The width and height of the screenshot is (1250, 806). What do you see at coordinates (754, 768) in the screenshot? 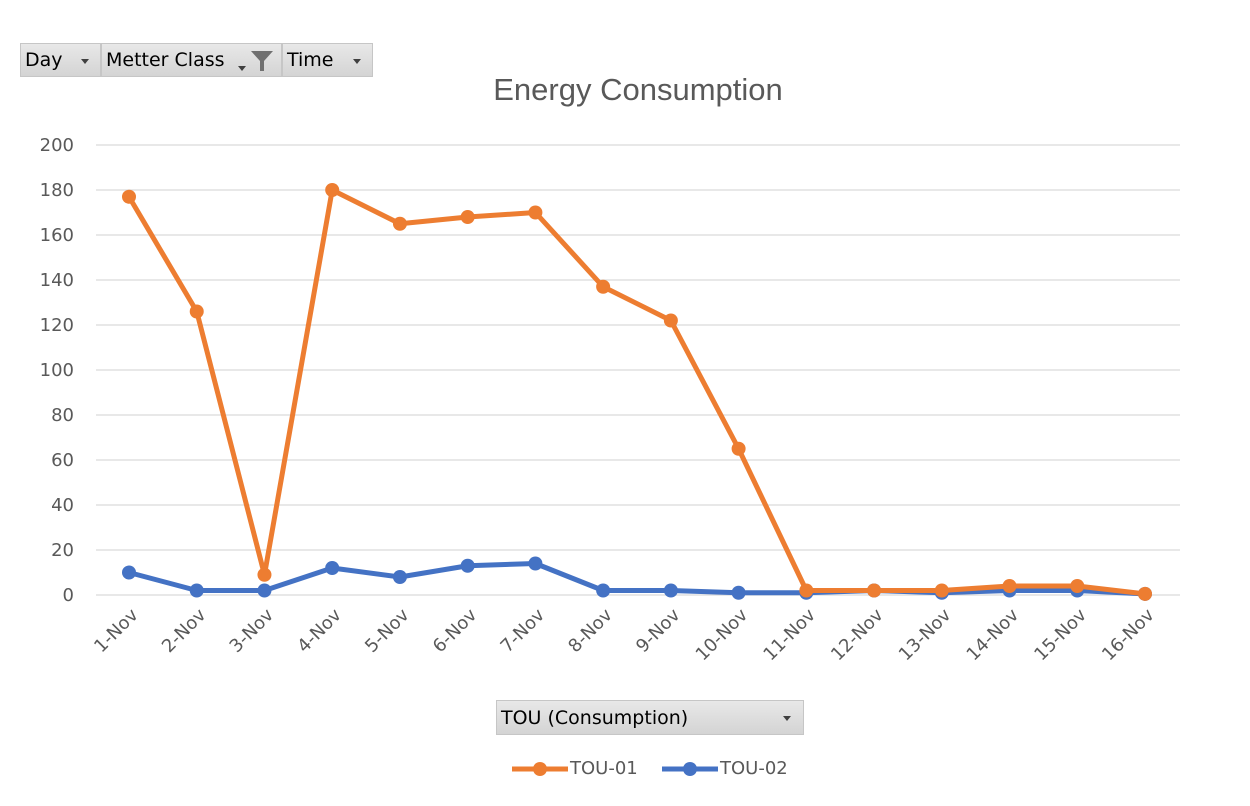
I see `legend-tou02-label: TOU-02` at bounding box center [754, 768].